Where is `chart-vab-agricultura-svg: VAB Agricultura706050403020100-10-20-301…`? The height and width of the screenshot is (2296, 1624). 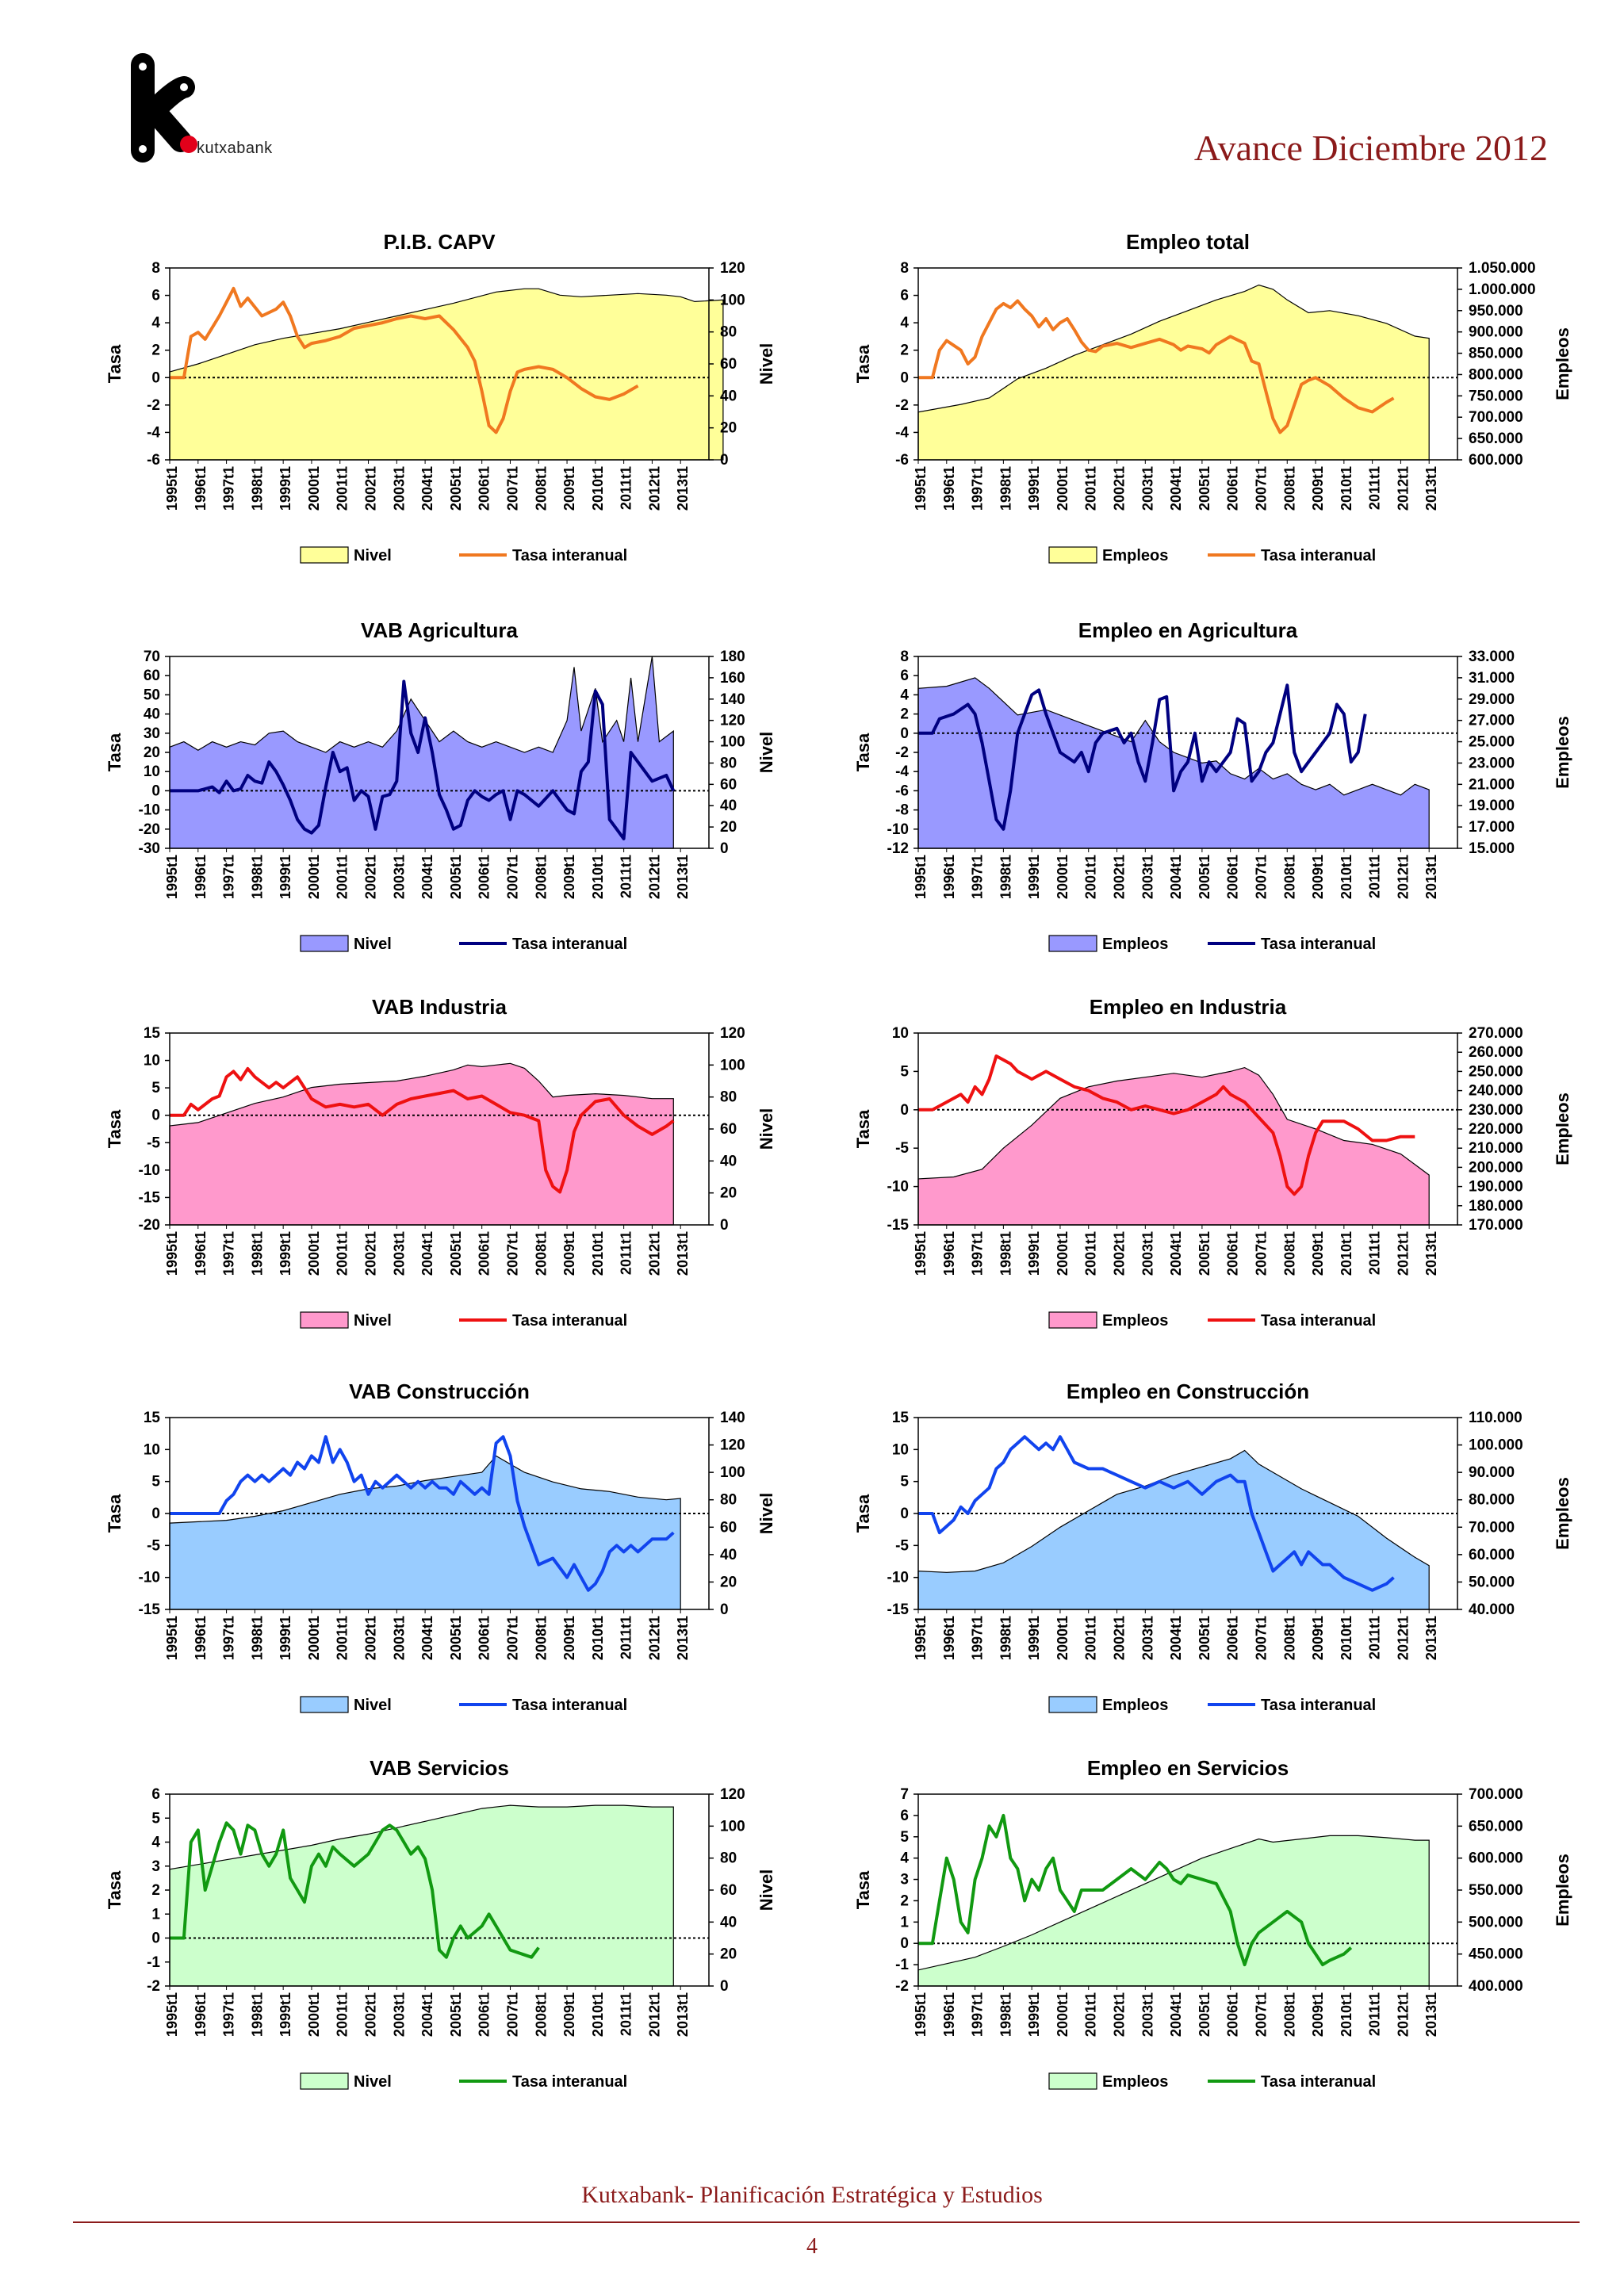 chart-vab-agricultura-svg: VAB Agricultura706050403020100-10-20-301… is located at coordinates (440, 786).